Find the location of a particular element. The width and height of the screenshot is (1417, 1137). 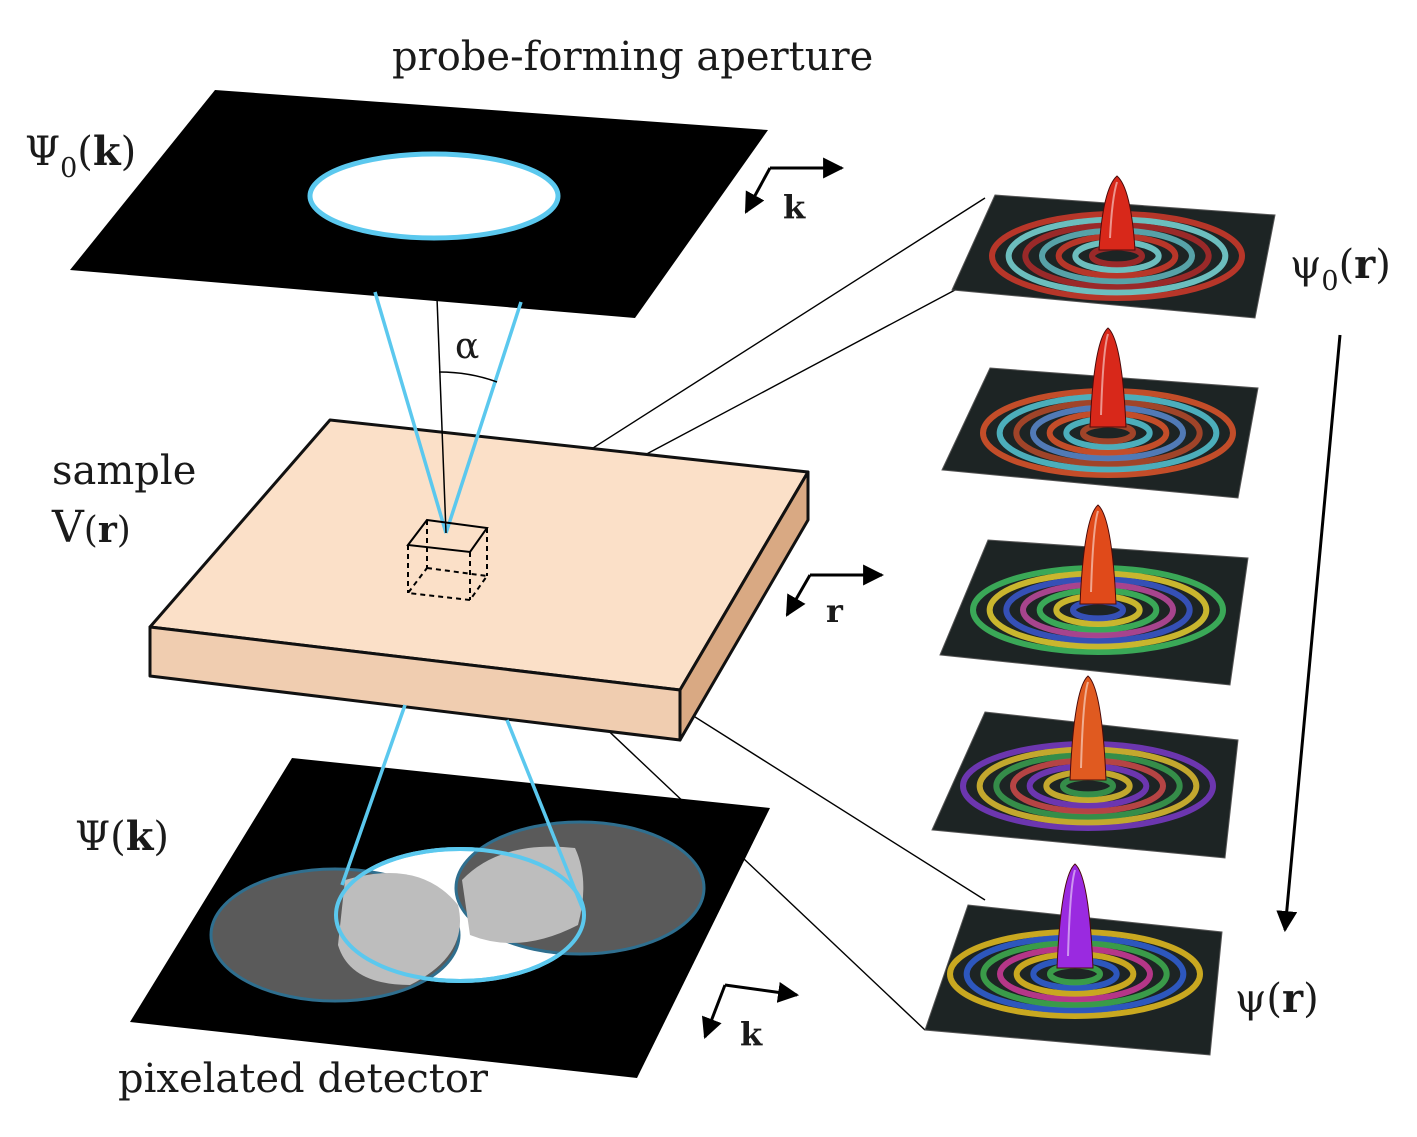

aperture-title: probe-forming aperture is located at coordinates (632, 57).